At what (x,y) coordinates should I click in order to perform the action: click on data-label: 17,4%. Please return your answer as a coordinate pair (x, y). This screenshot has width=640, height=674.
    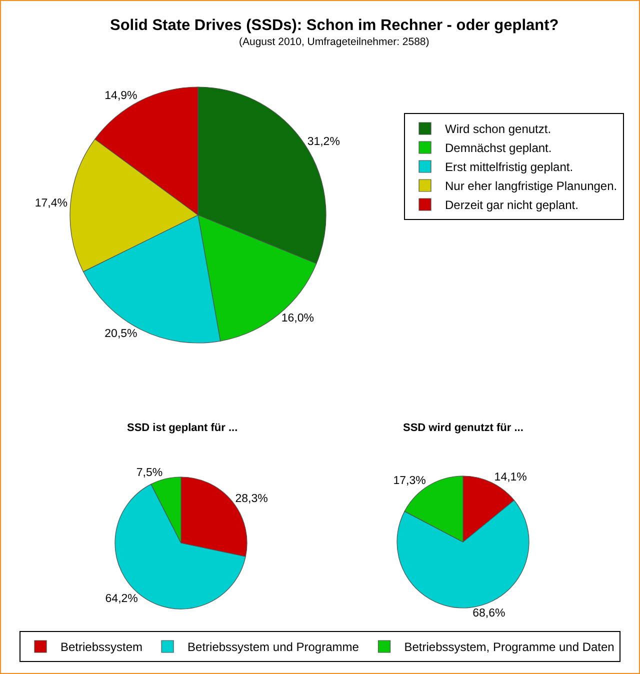
    Looking at the image, I should click on (51, 204).